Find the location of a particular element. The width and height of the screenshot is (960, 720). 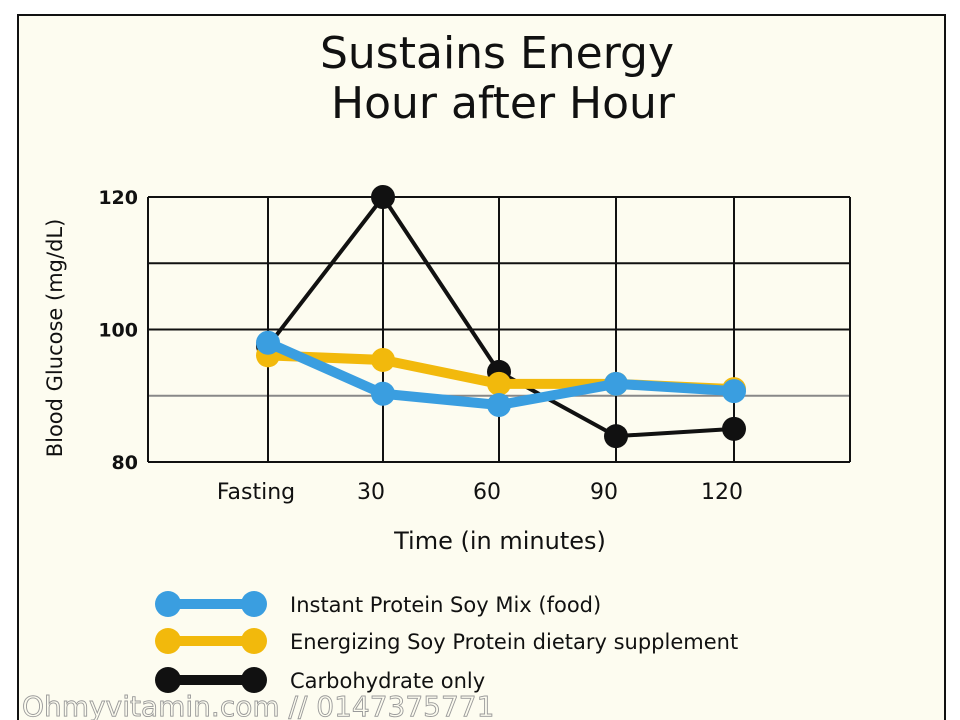

x-tick-label: Fasting is located at coordinates (256, 492).